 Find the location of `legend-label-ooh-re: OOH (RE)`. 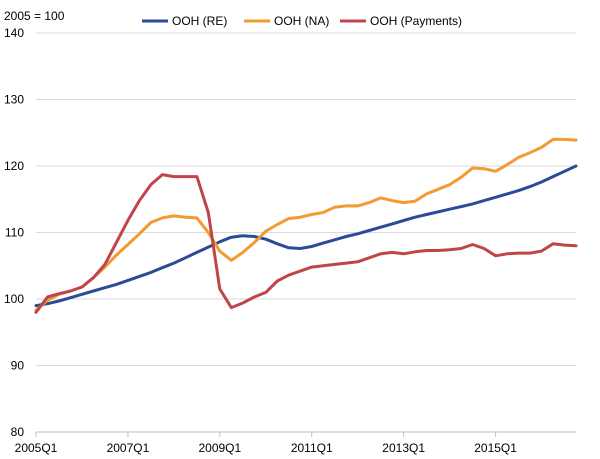

legend-label-ooh-re: OOH (RE) is located at coordinates (199, 21).